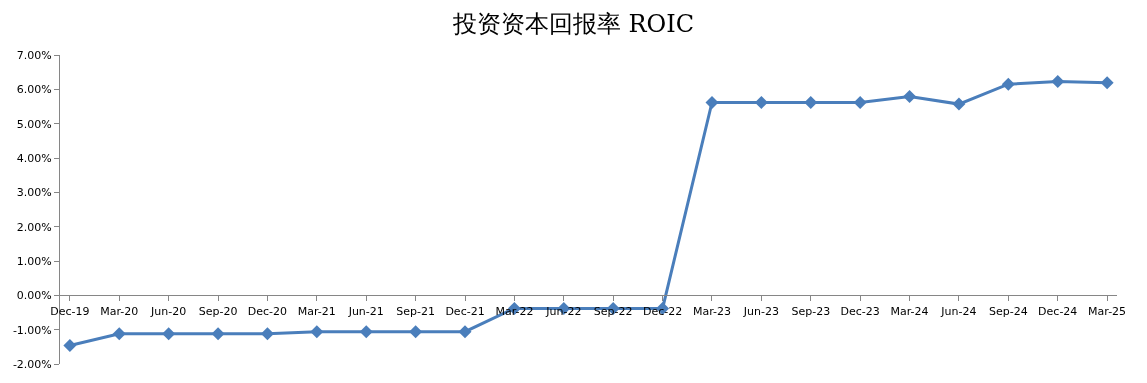 The image size is (1147, 383). Describe the element at coordinates (168, 311) in the screenshot. I see `x-tick-label: Jun-20` at that location.